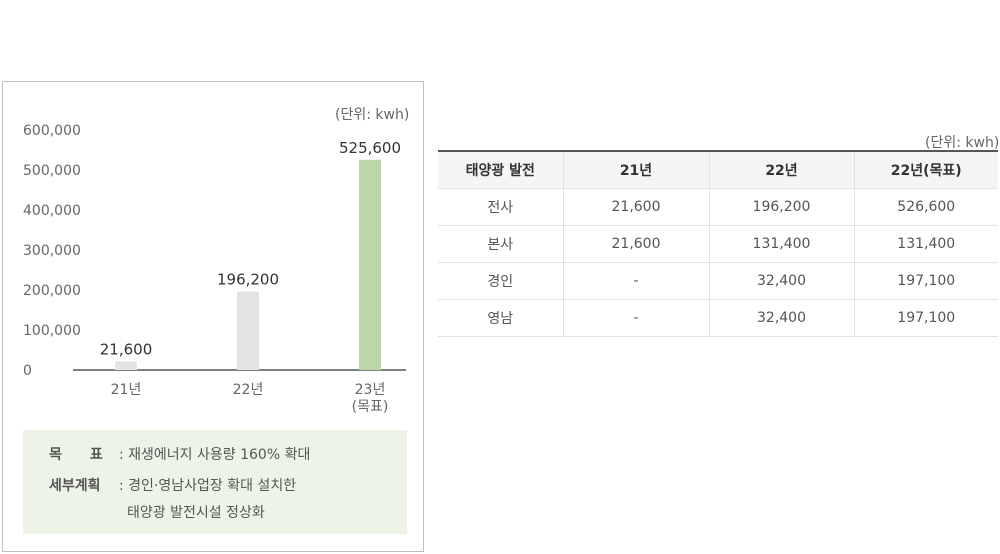  What do you see at coordinates (248, 280) in the screenshot?
I see `bar-value-label: 196,200` at bounding box center [248, 280].